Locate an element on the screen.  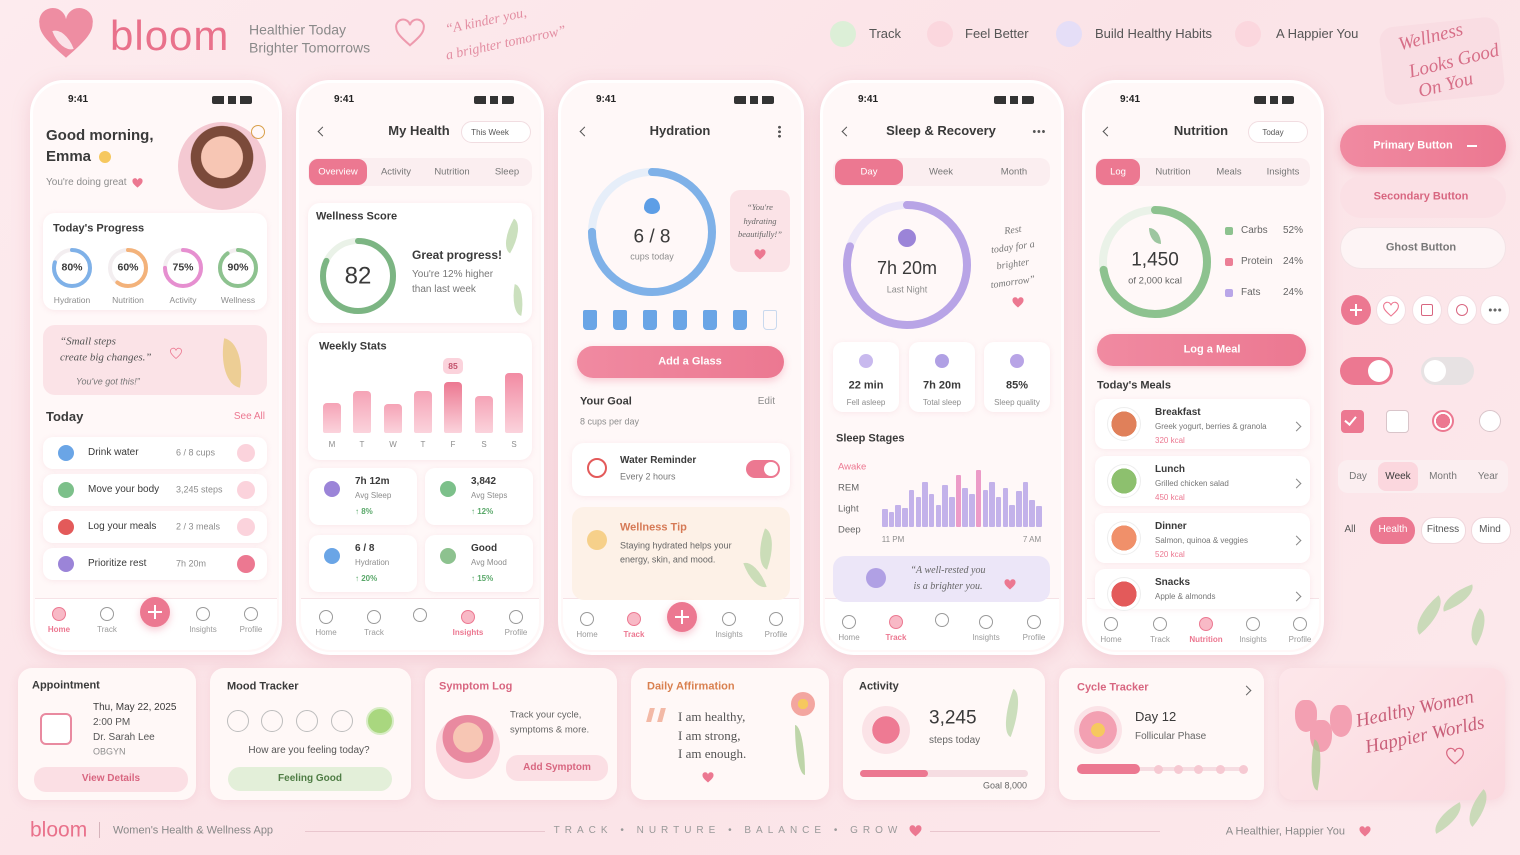
checkbox-on is located at coordinates (1352, 421).